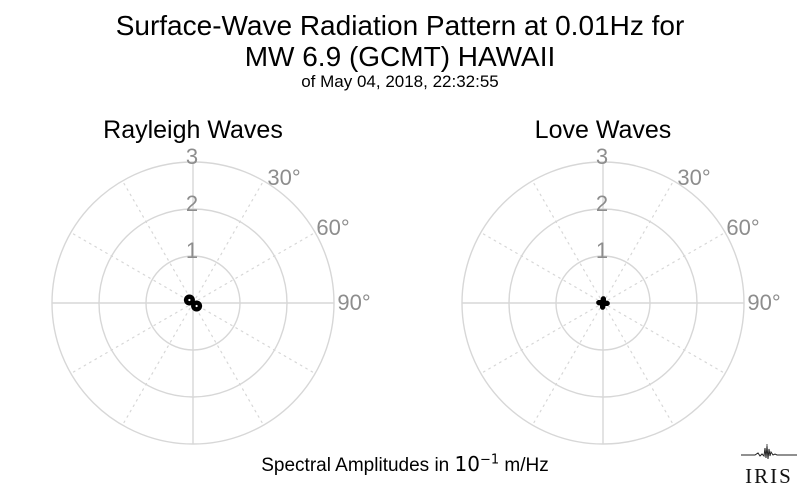  Describe the element at coordinates (769, 476) in the screenshot. I see `iris-logo-text: IRIS` at that location.